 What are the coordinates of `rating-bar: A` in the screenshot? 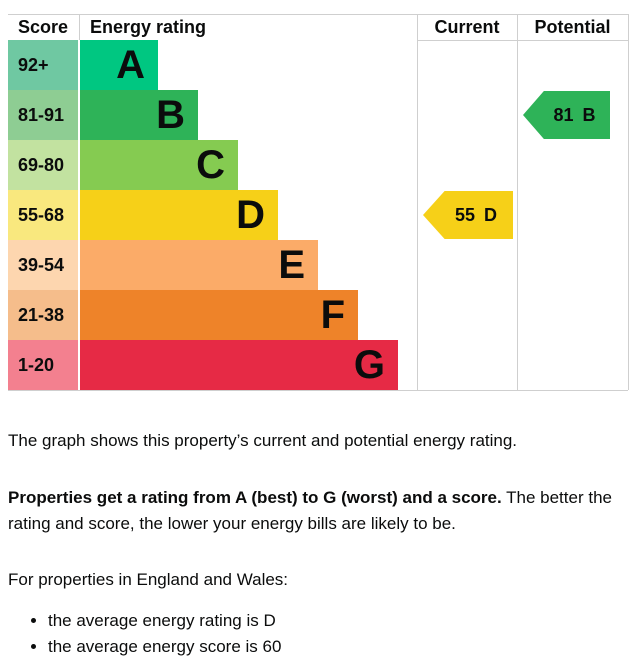 It's located at (119, 65).